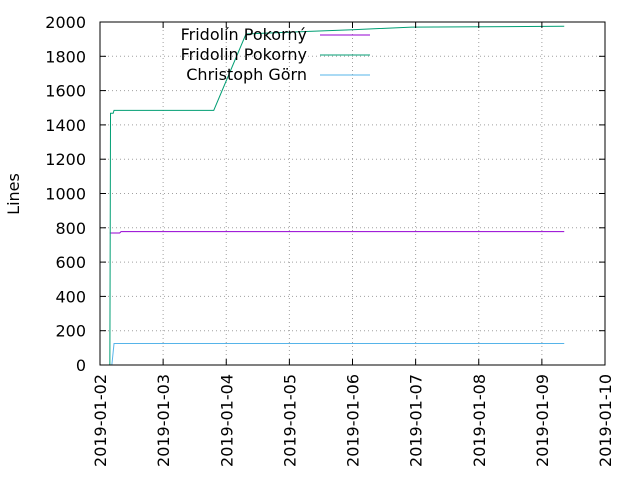 The height and width of the screenshot is (480, 640). I want to click on x-tick-label: 2019-01-10, so click(605, 420).